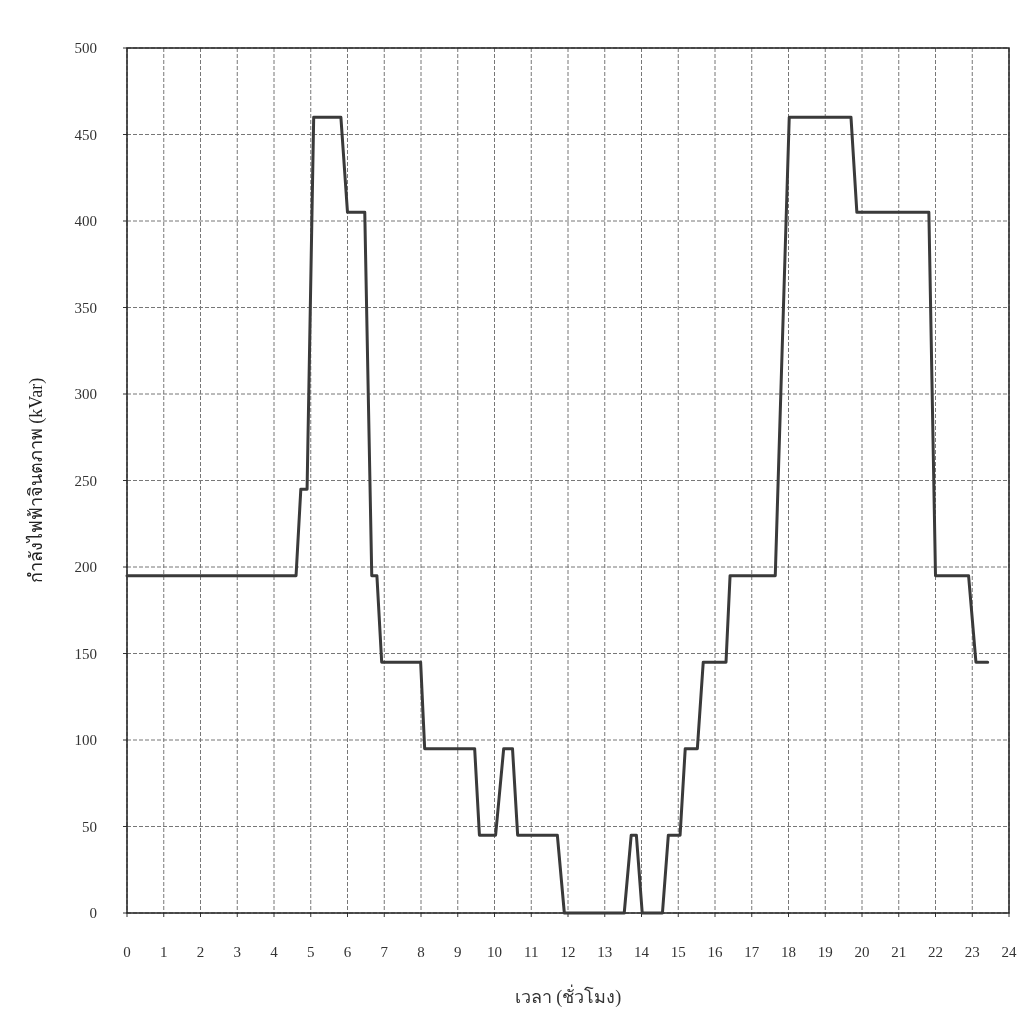 This screenshot has width=1032, height=1026. I want to click on x-tick-label: 16, so click(715, 952).